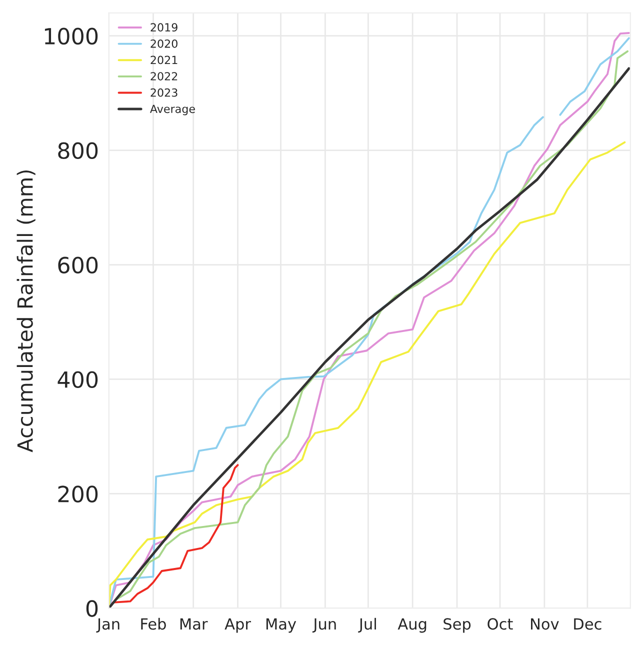 Image resolution: width=640 pixels, height=647 pixels. I want to click on y-tick-label: 600, so click(78, 265).